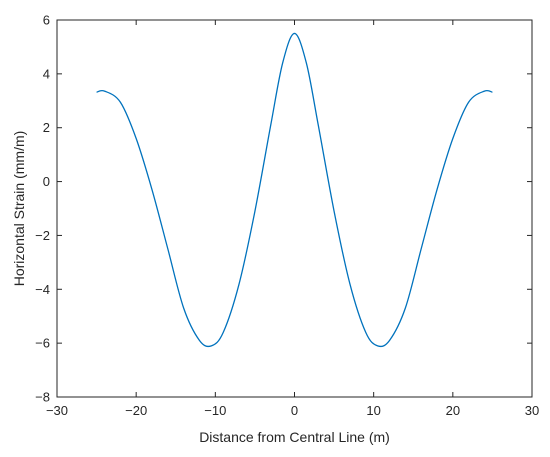 This screenshot has width=550, height=457. I want to click on y-tick-label: −6, so click(42, 343).